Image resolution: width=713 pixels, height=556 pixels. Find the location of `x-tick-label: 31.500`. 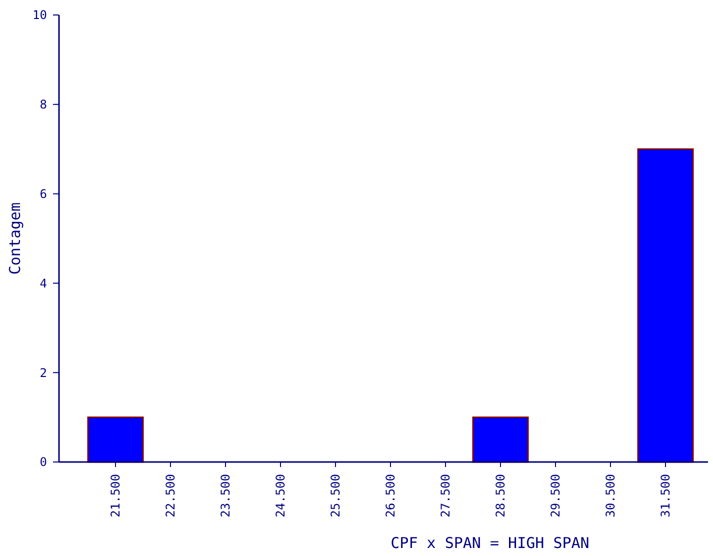

x-tick-label: 31.500 is located at coordinates (665, 496).